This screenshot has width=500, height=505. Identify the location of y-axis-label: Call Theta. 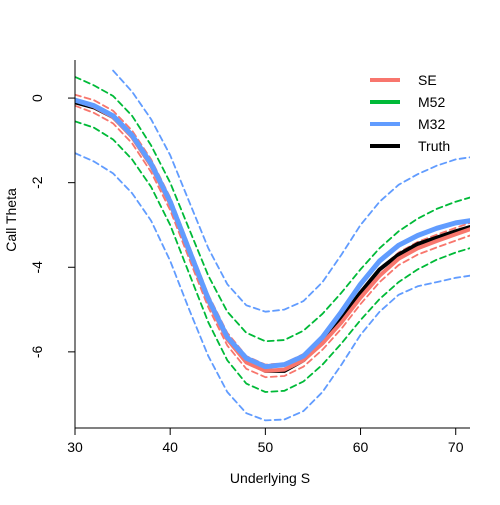
(11, 220).